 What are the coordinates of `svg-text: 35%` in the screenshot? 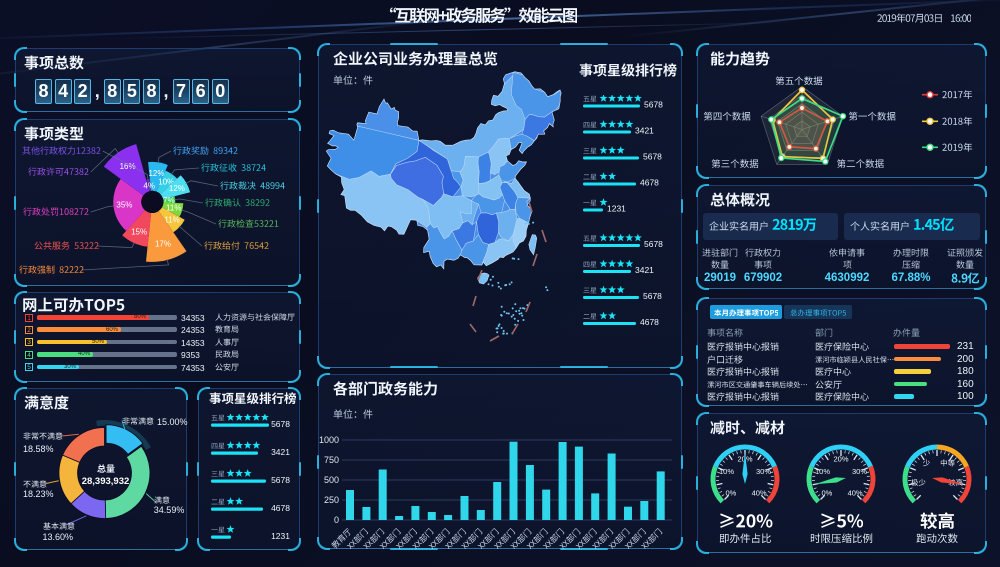 It's located at (124, 205).